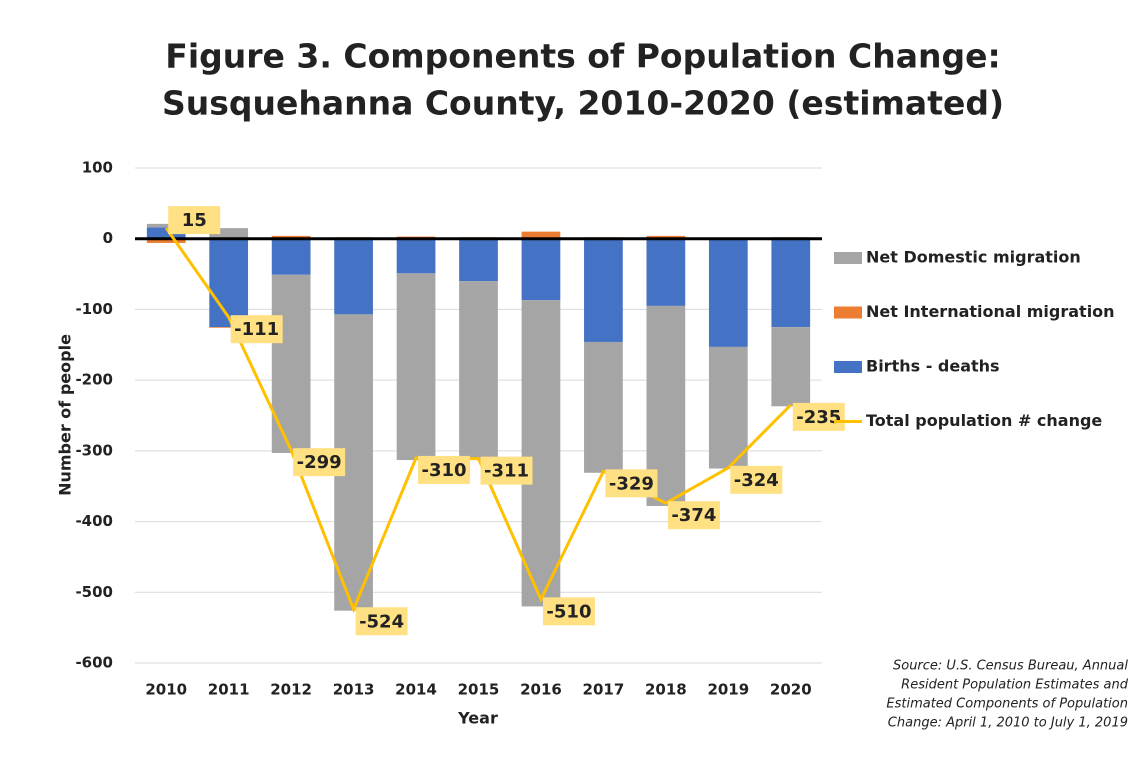 The width and height of the screenshot is (1135, 757). What do you see at coordinates (94, 450) in the screenshot?
I see `y-tick-label: -300` at bounding box center [94, 450].